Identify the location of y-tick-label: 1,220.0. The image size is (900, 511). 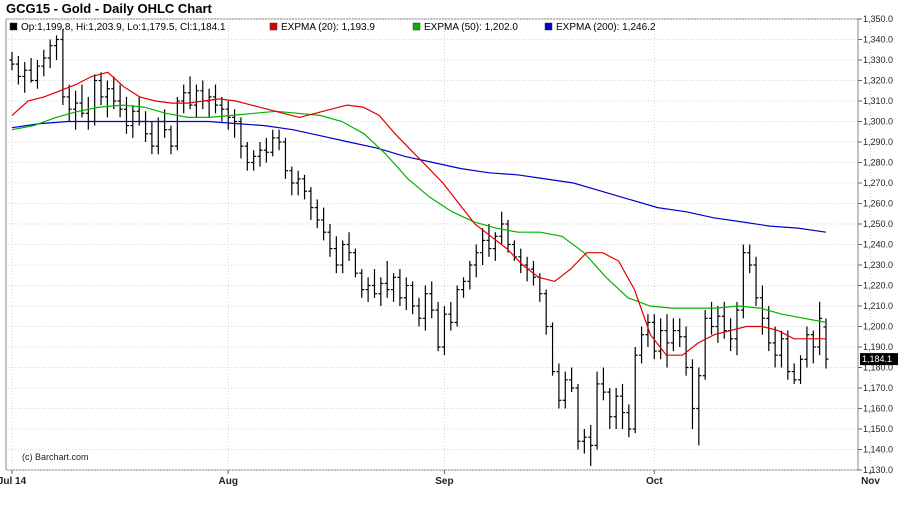
(878, 286).